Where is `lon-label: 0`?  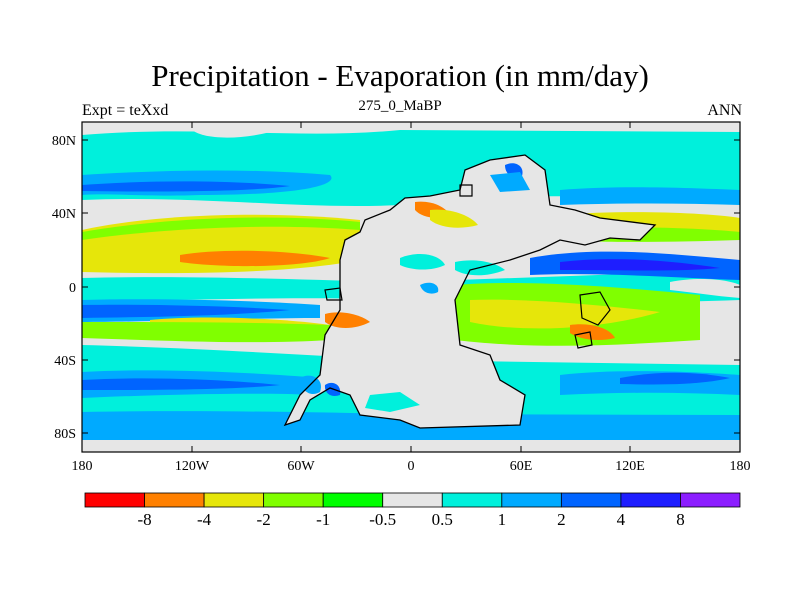
lon-label: 0 is located at coordinates (411, 466).